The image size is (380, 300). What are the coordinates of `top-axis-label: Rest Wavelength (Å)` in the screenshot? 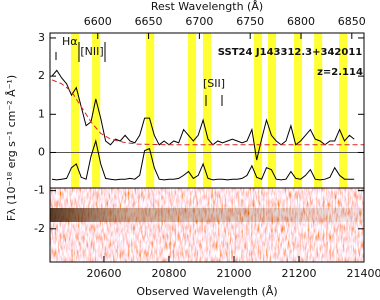 It's located at (207, 6).